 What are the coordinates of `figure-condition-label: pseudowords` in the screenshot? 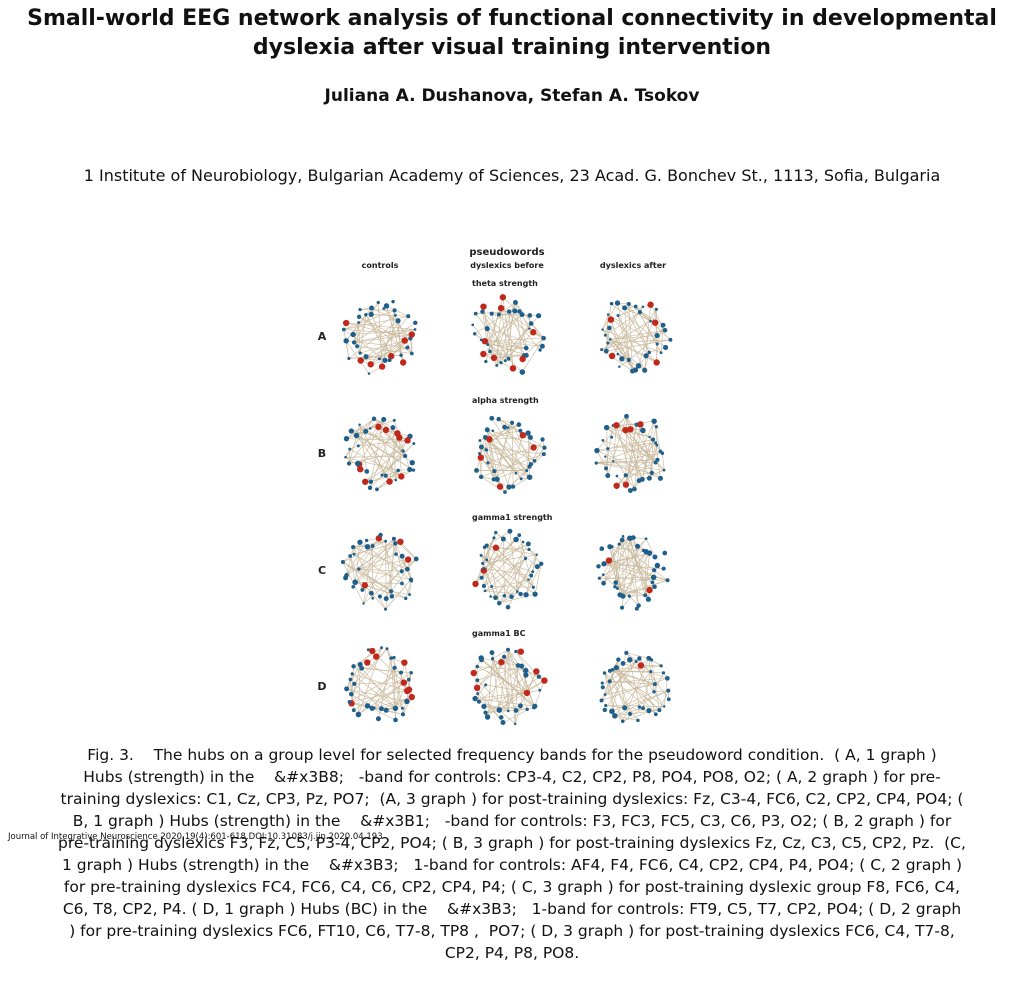 It's located at (506, 252).